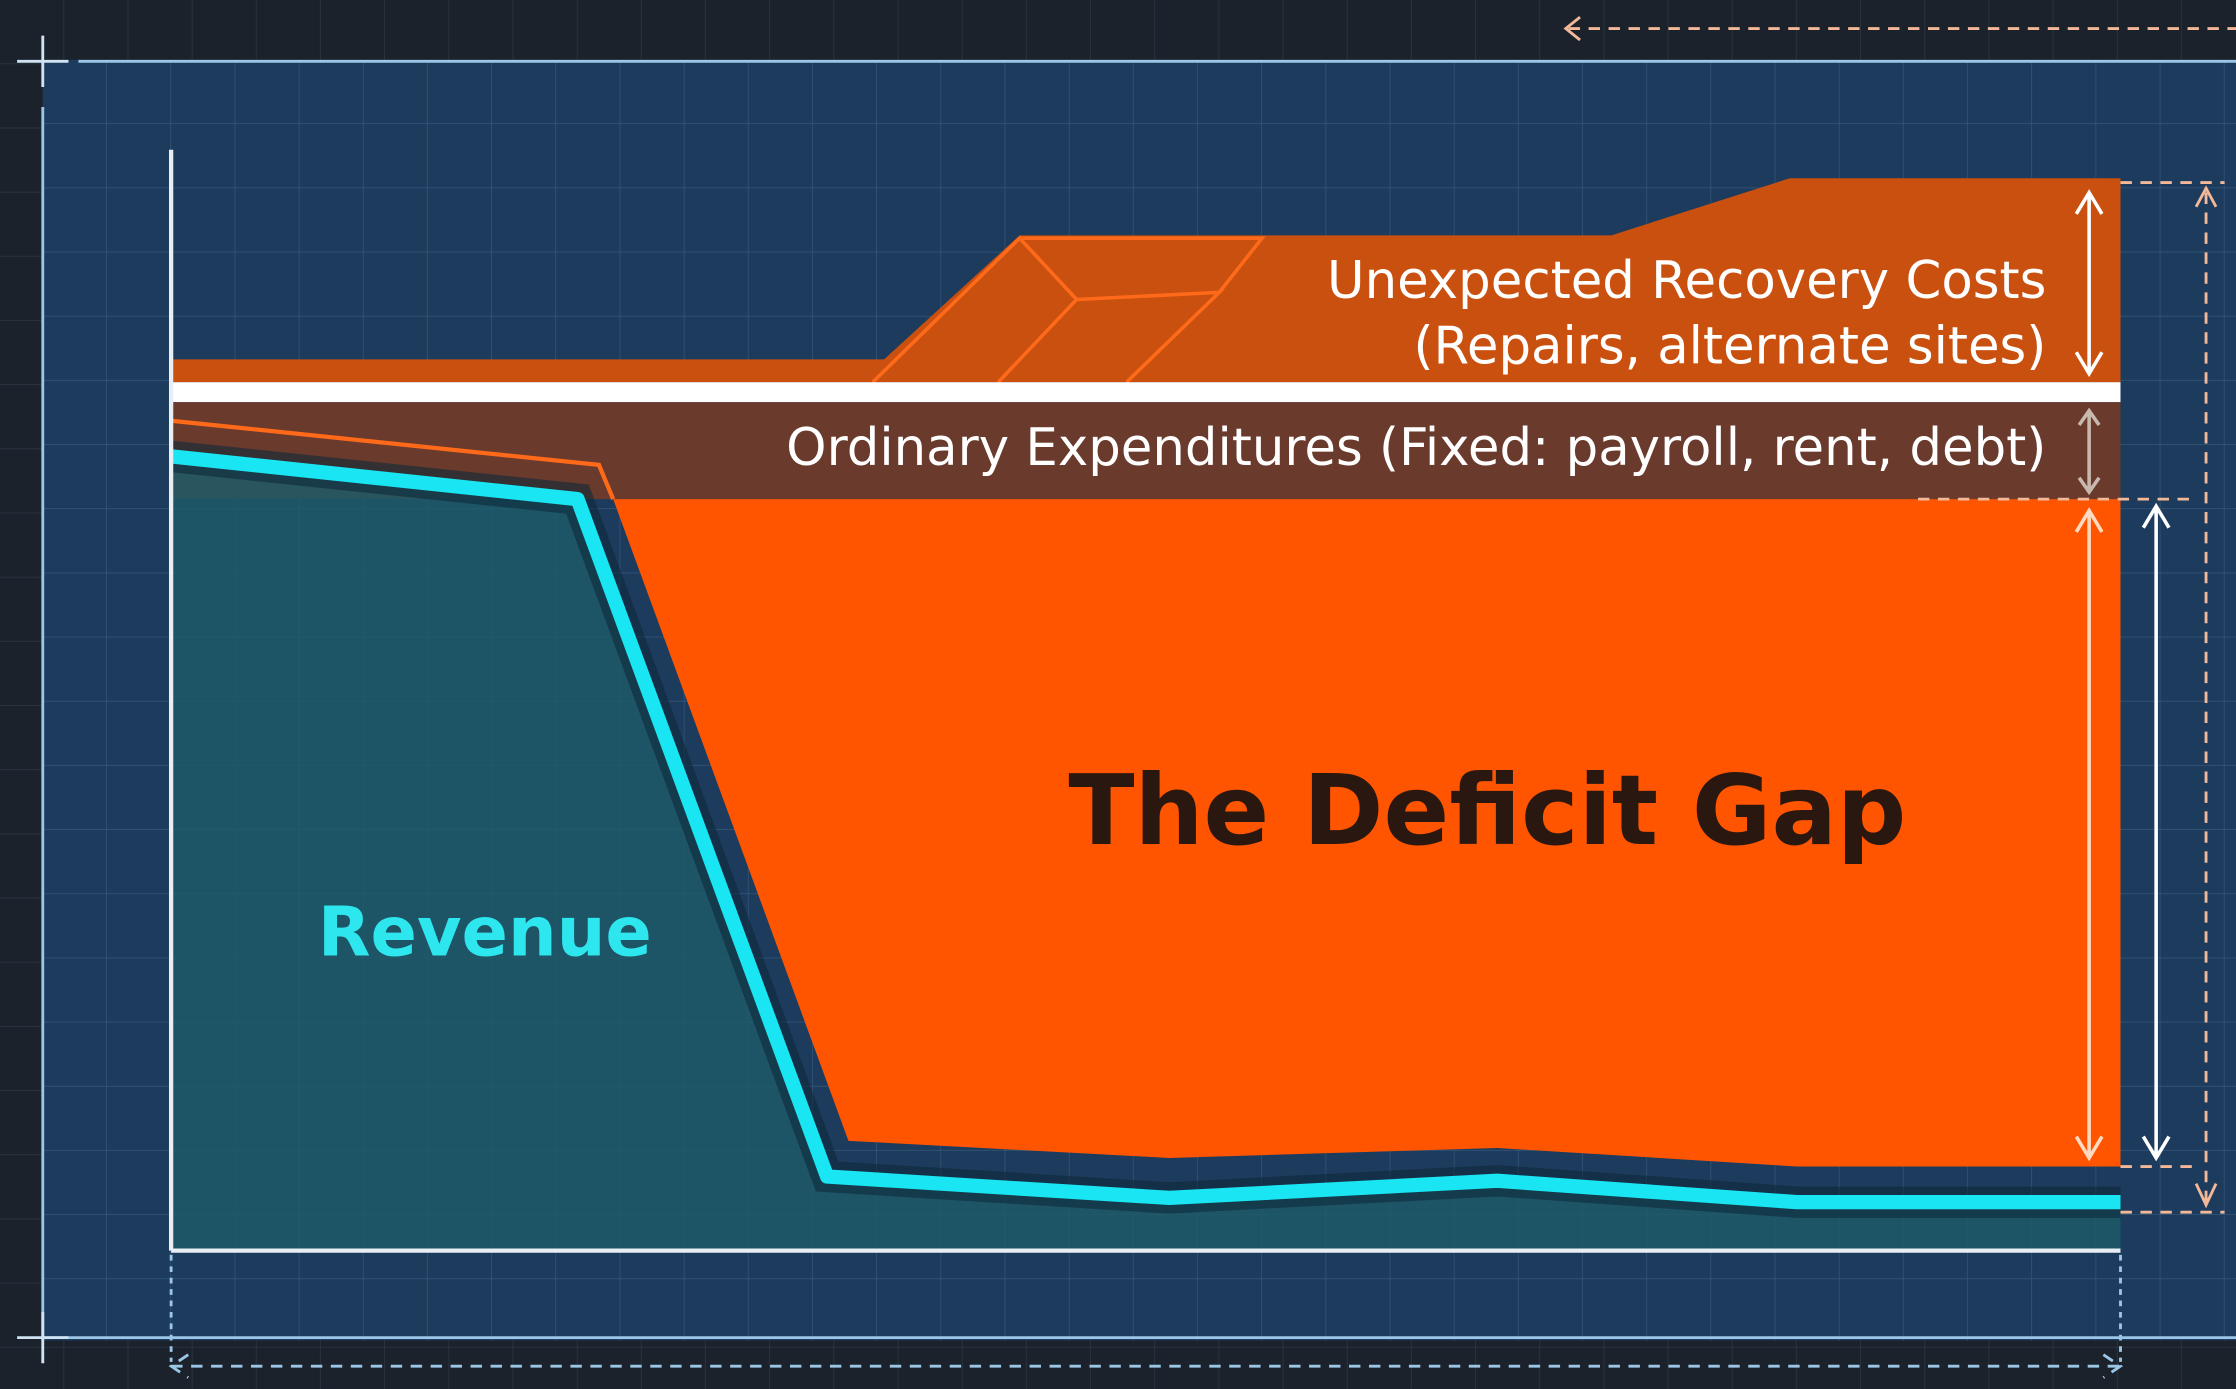 The height and width of the screenshot is (1389, 2236). I want to click on divider, so click(1146, 392).